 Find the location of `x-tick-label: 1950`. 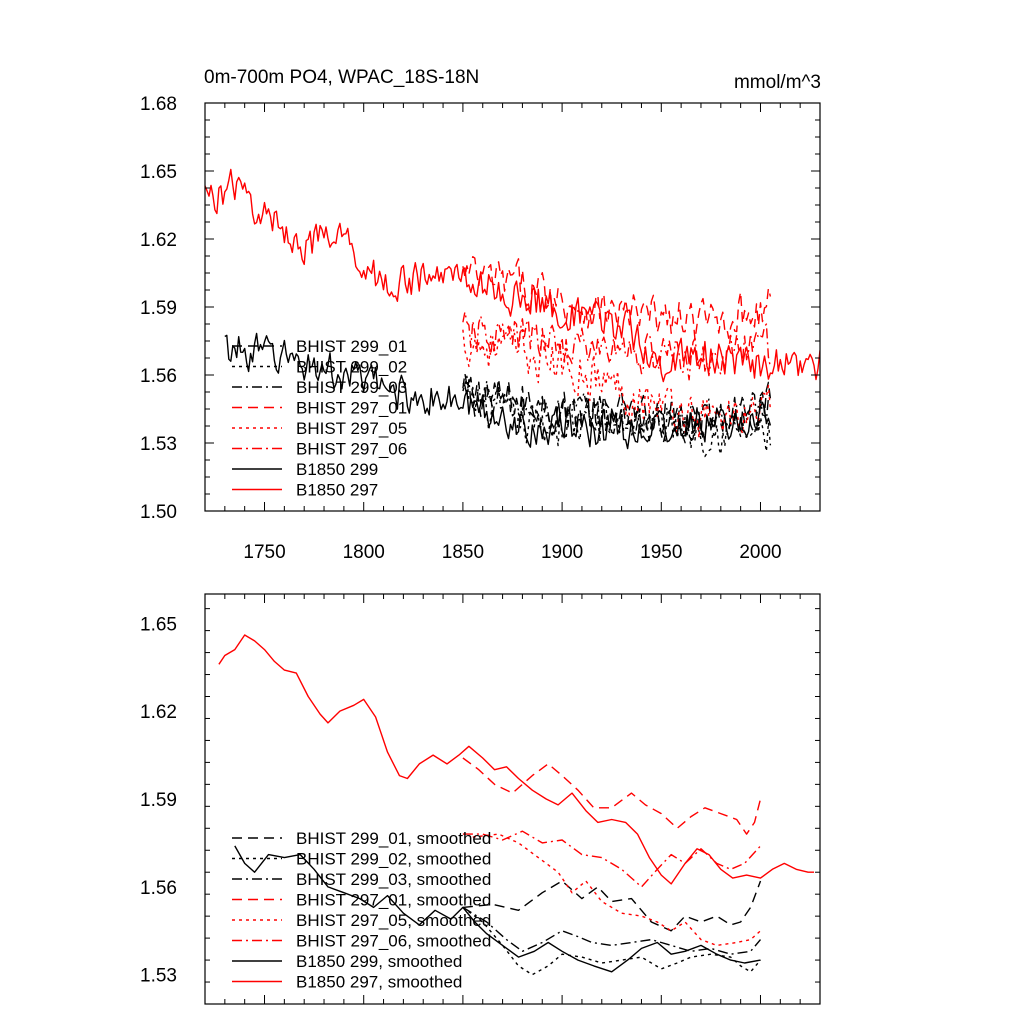

x-tick-label: 1950 is located at coordinates (661, 552).